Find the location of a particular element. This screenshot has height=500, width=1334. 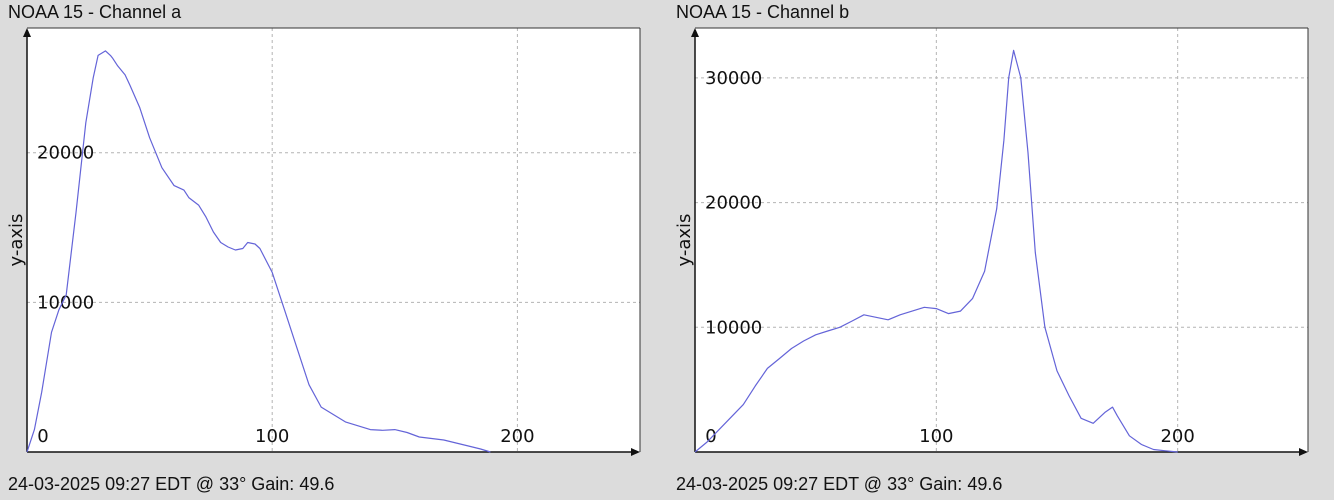

y-tick-label: 30000 is located at coordinates (733, 78).